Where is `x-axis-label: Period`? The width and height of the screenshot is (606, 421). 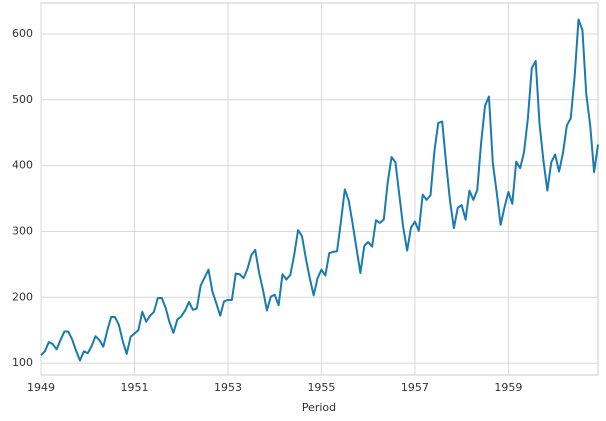
x-axis-label: Period is located at coordinates (319, 407).